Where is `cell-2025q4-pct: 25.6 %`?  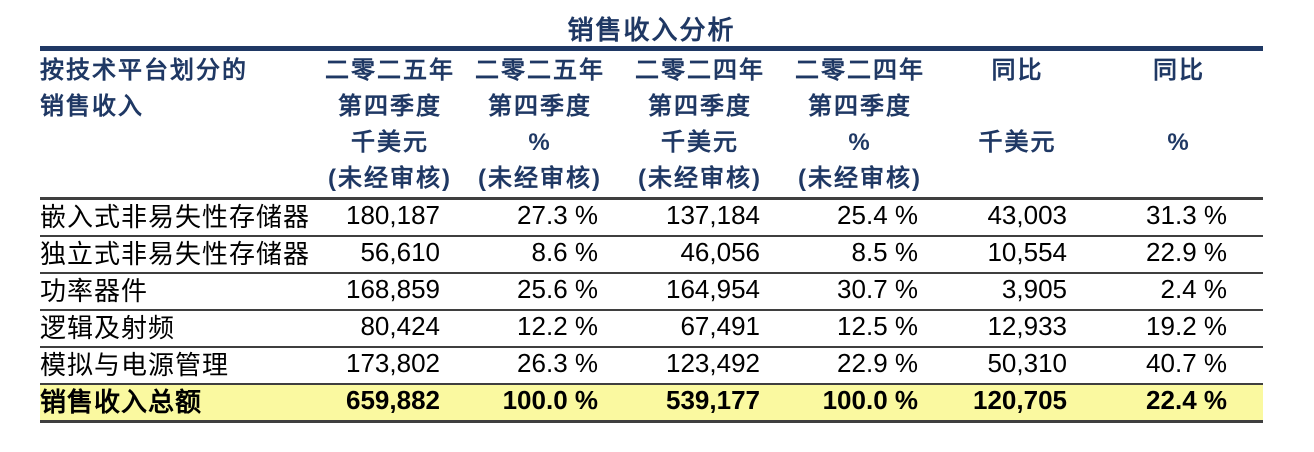 cell-2025q4-pct: 25.6 % is located at coordinates (557, 289).